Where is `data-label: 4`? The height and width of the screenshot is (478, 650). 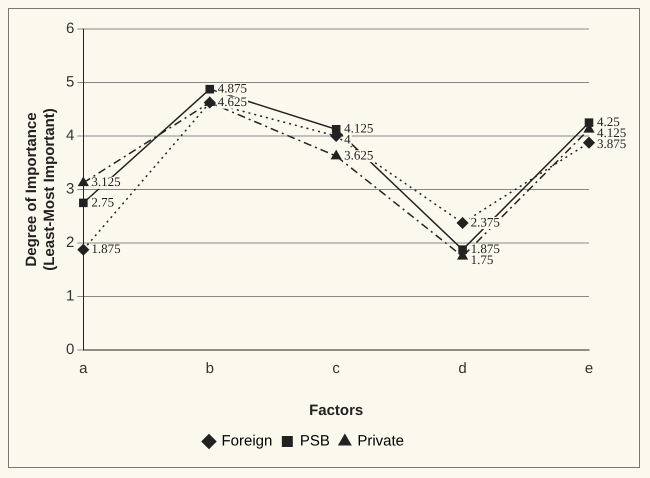
data-label: 4 is located at coordinates (348, 139).